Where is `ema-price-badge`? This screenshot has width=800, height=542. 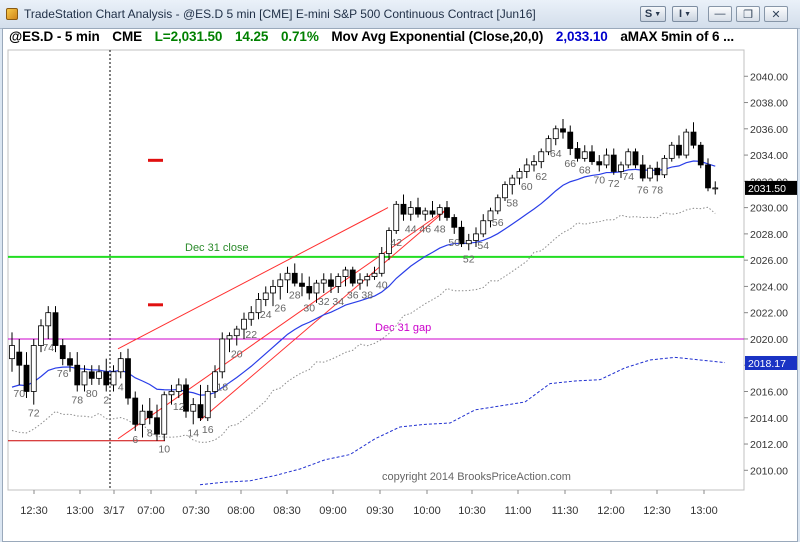
ema-price-badge is located at coordinates (771, 362).